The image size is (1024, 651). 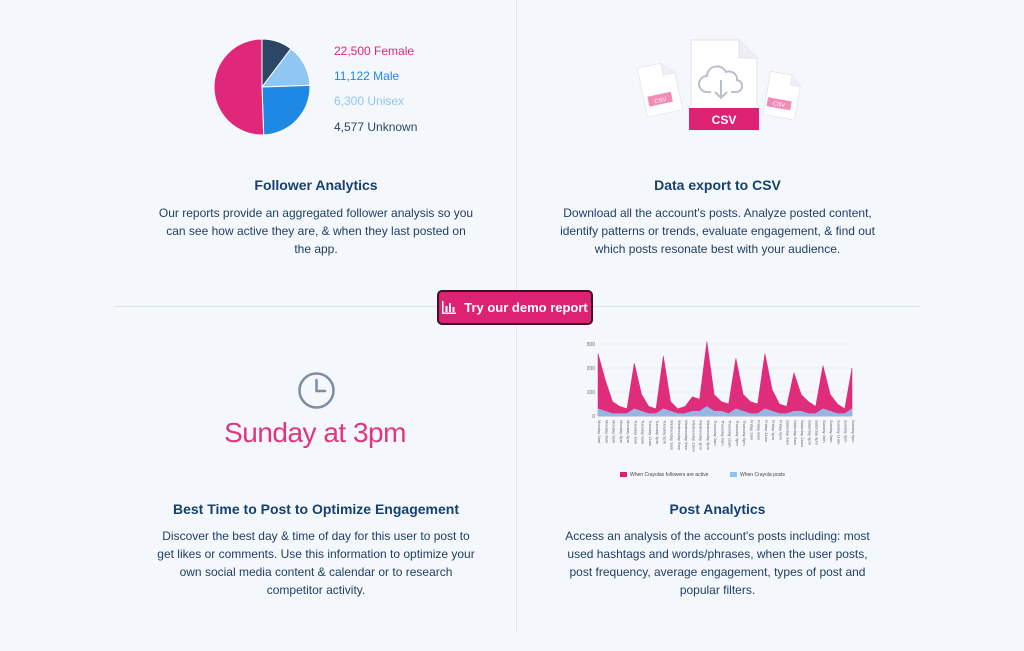 I want to click on x-tick-label: Tuesday 9am, so click(x=643, y=432).